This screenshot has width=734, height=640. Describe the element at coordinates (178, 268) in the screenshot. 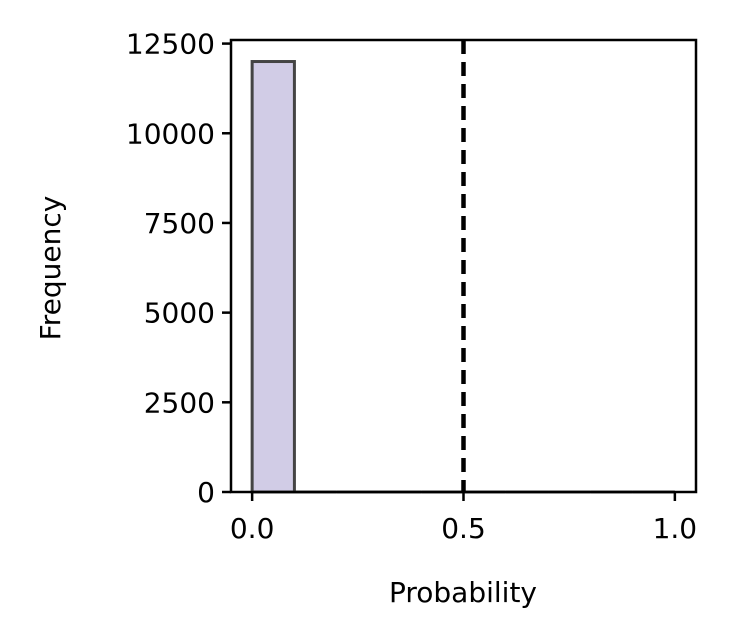

I see `y-axis-ticks: 0 2500 5000 7500 10000 12500` at that location.